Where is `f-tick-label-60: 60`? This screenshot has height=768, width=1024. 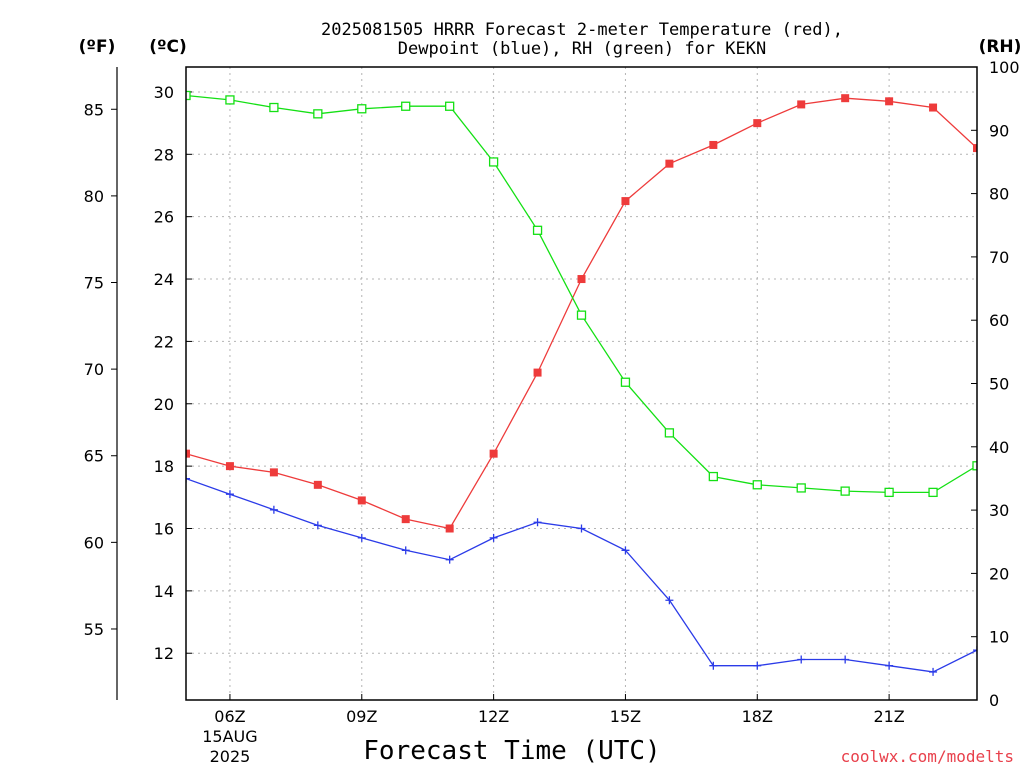
f-tick-label-60: 60 is located at coordinates (94, 542).